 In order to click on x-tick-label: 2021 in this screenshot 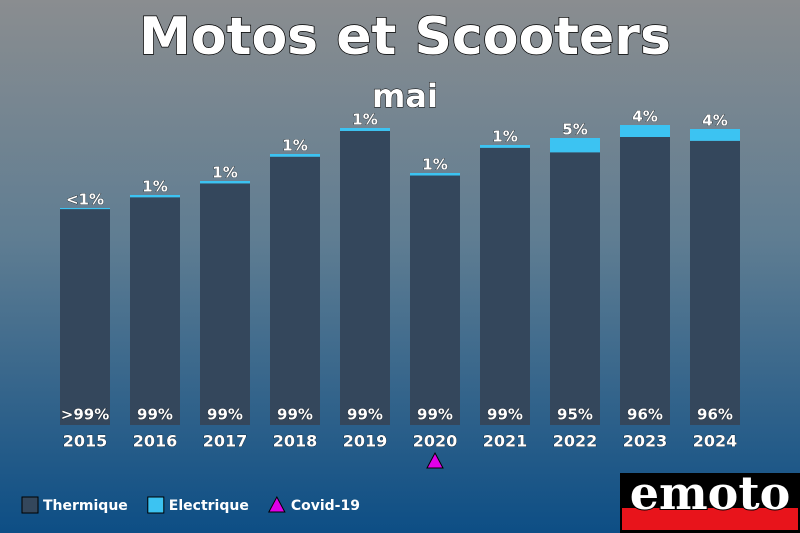, I will do `click(505, 441)`.